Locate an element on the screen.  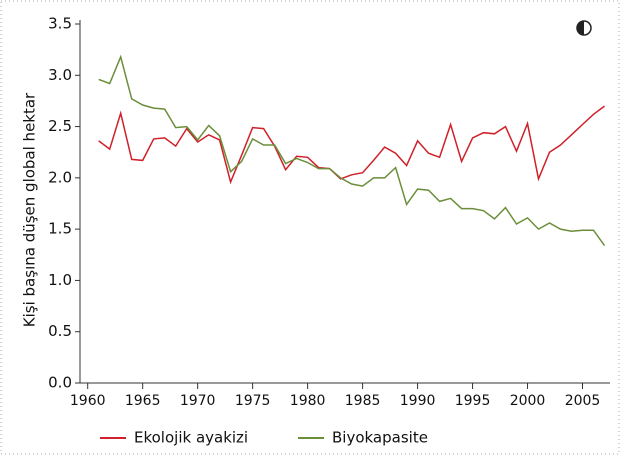
y-tick-label: 3.5 is located at coordinates (60, 24).